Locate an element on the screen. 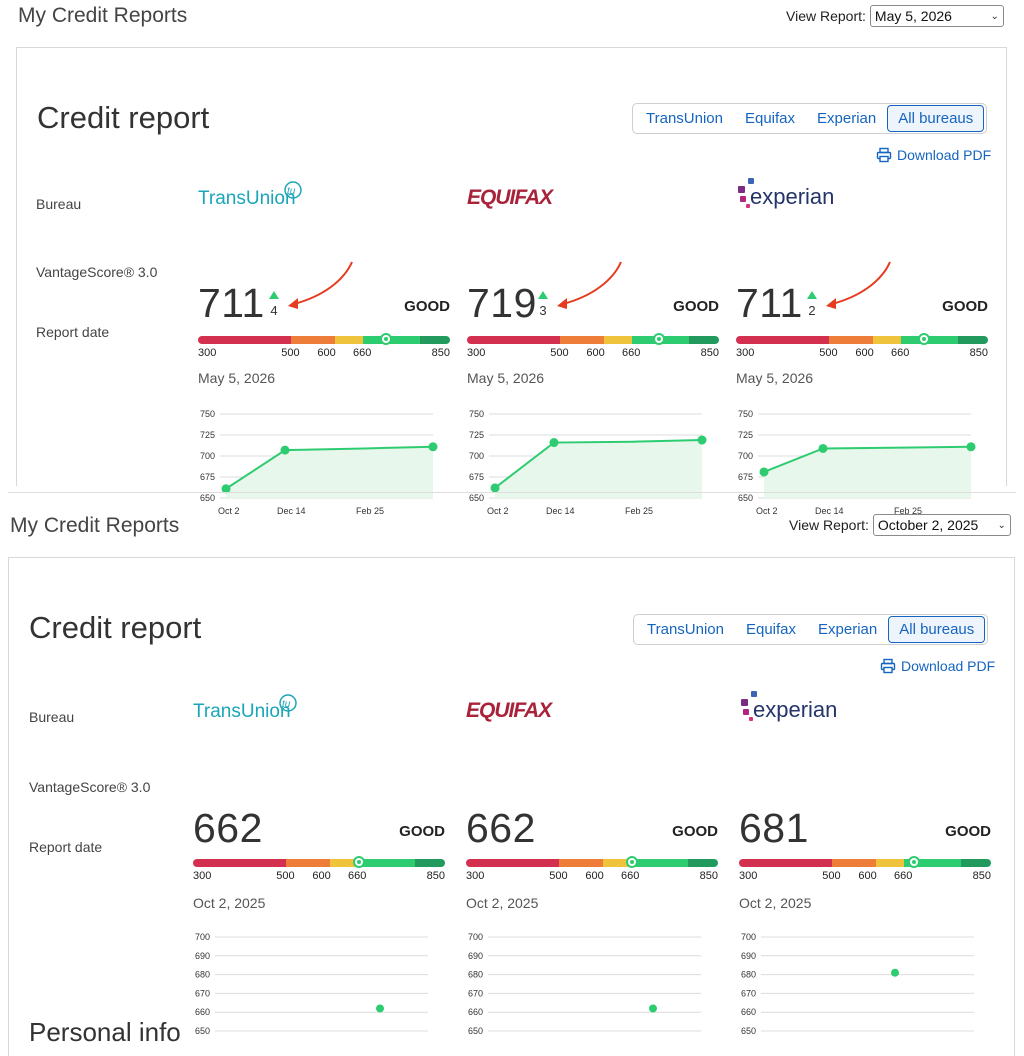 The image size is (1024, 1056). score-delta: 4 is located at coordinates (274, 304).